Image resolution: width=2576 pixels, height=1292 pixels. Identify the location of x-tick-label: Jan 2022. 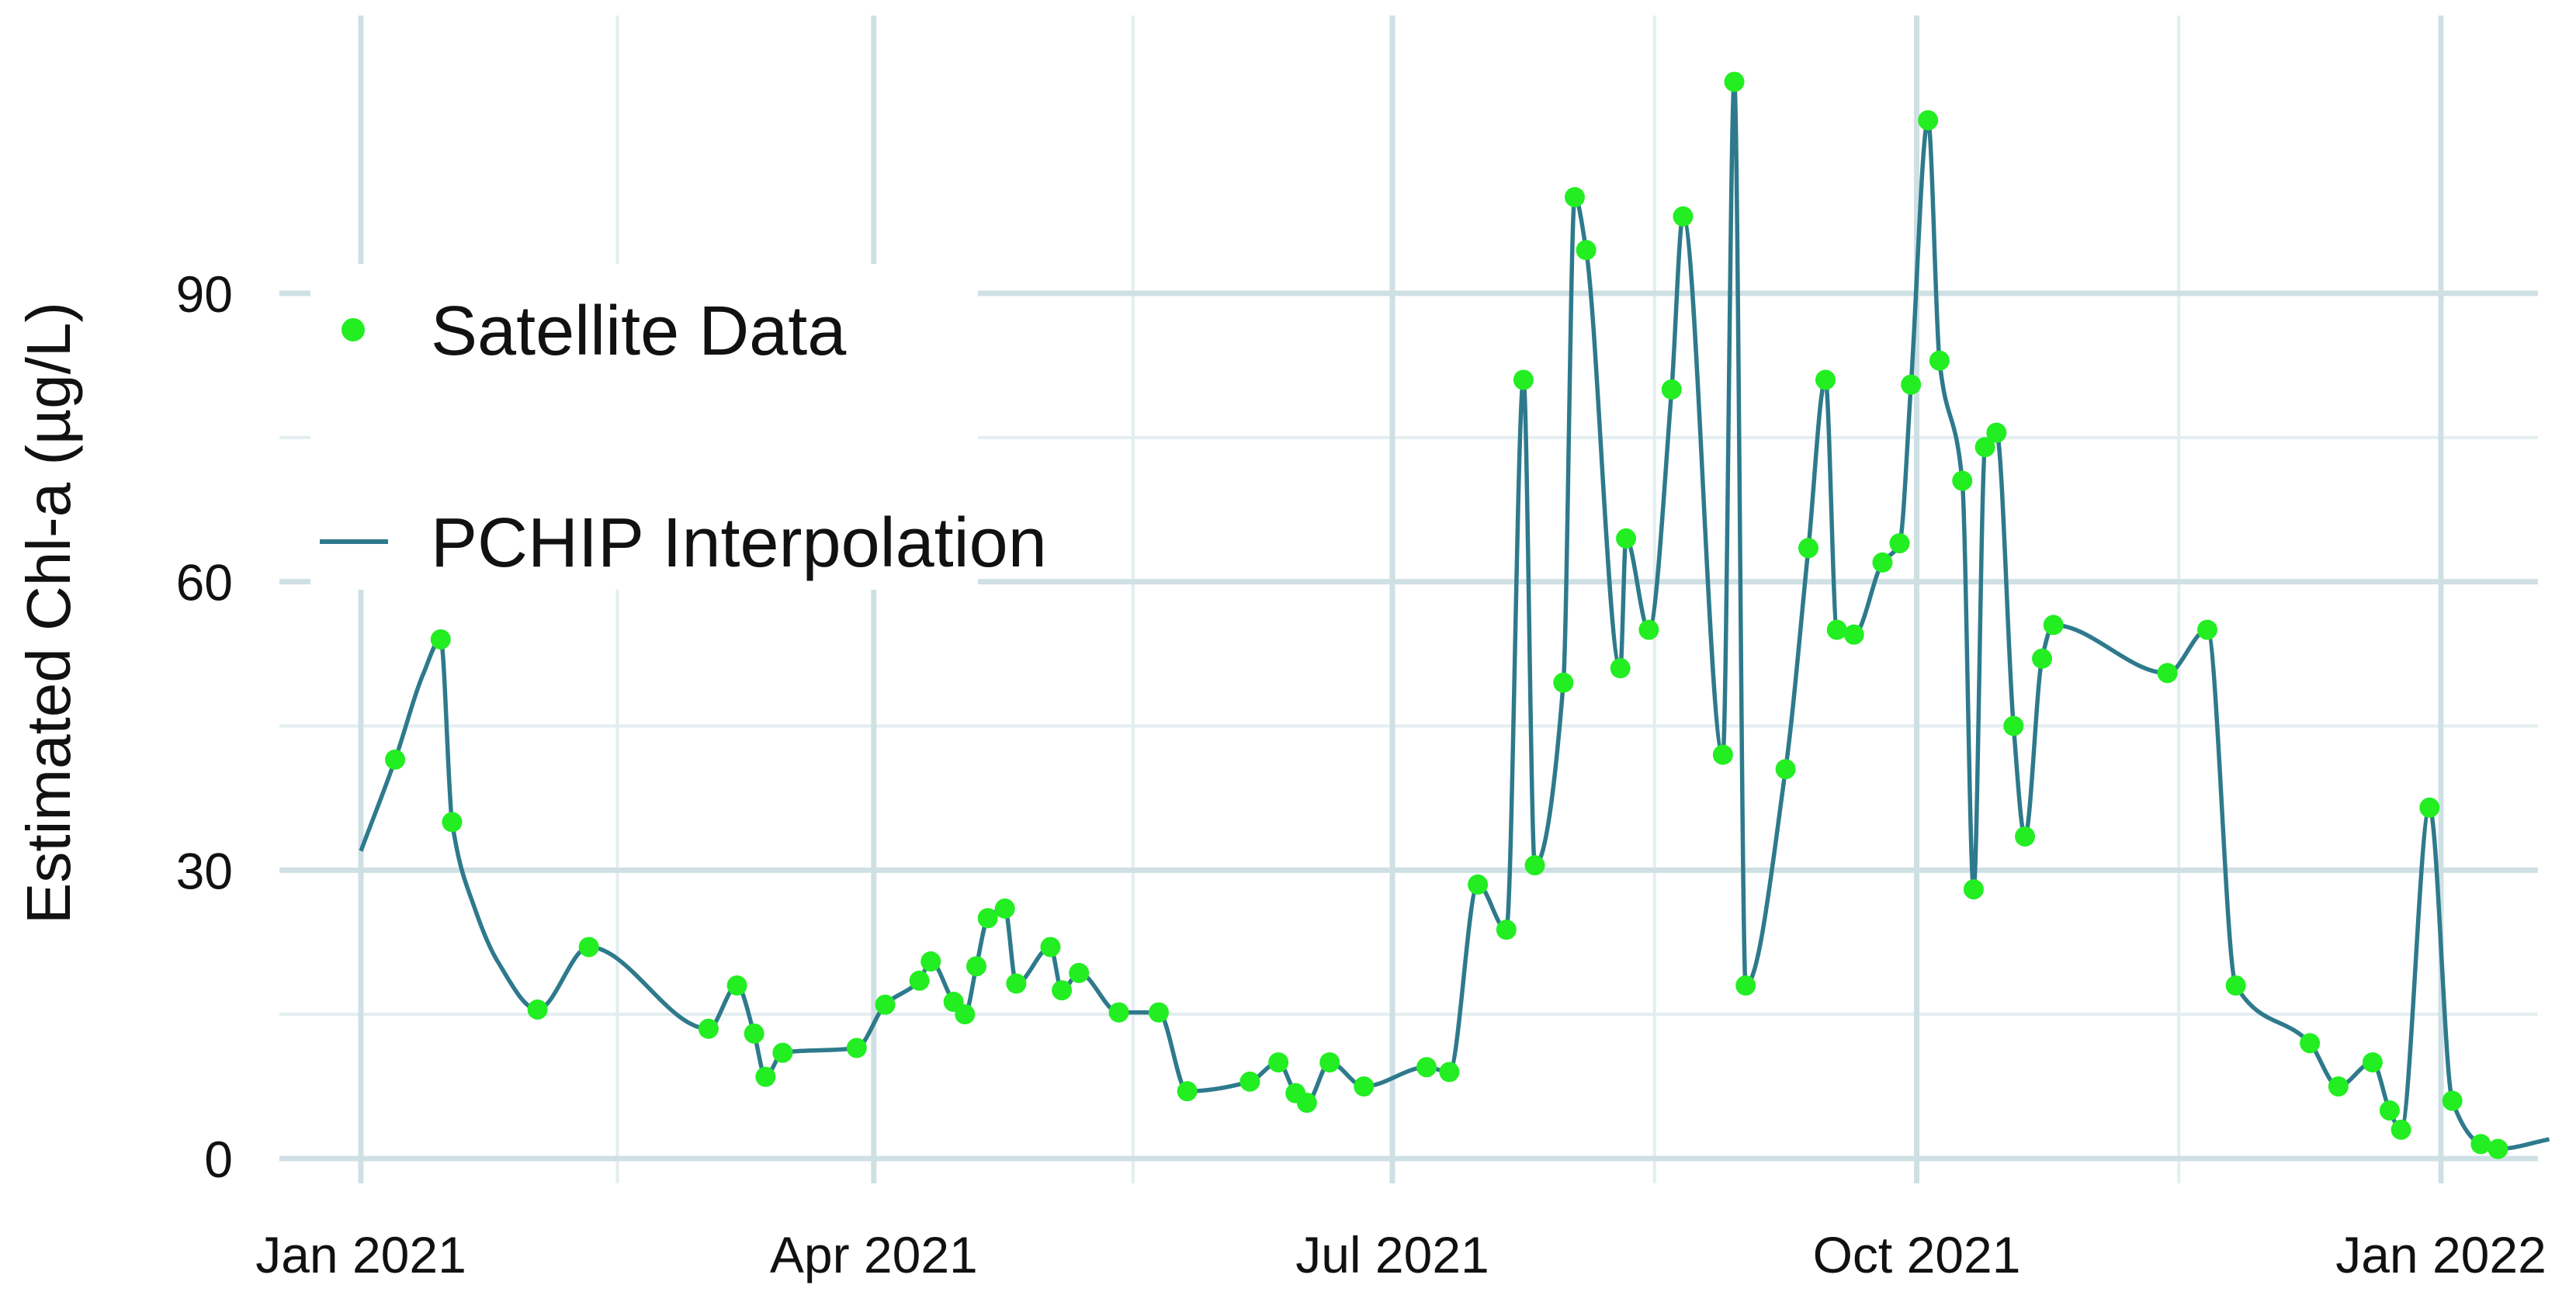
(2441, 1254).